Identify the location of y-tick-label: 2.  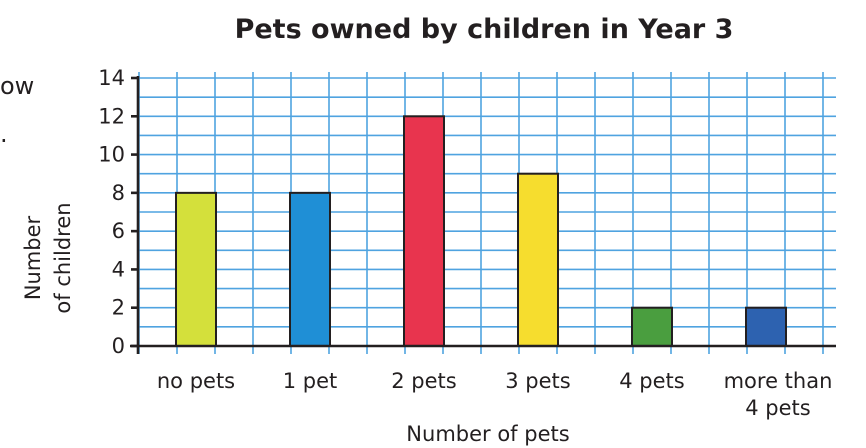
(118, 308).